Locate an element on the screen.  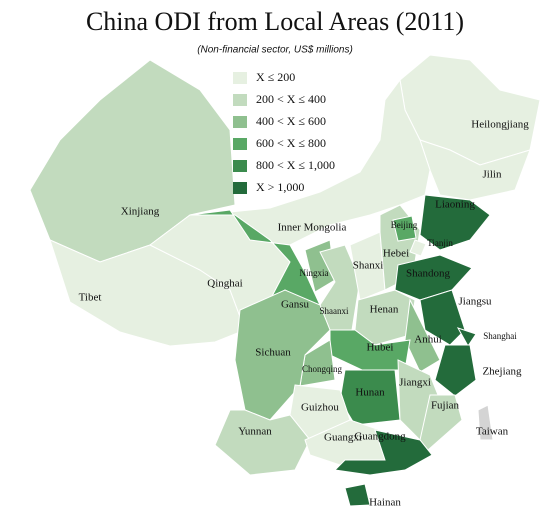
province-label: Yunnan is located at coordinates (255, 432).